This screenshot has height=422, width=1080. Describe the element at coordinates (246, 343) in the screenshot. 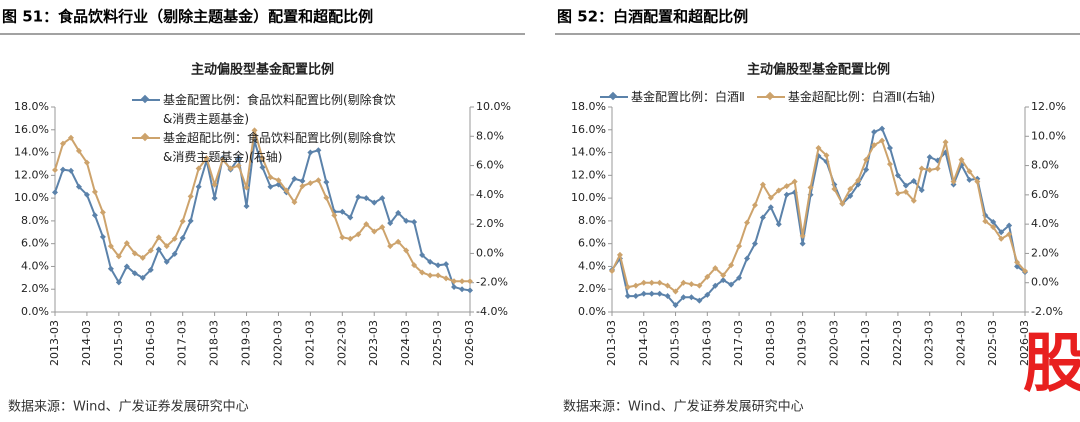

I see `x-tick-label: 2019-03` at that location.